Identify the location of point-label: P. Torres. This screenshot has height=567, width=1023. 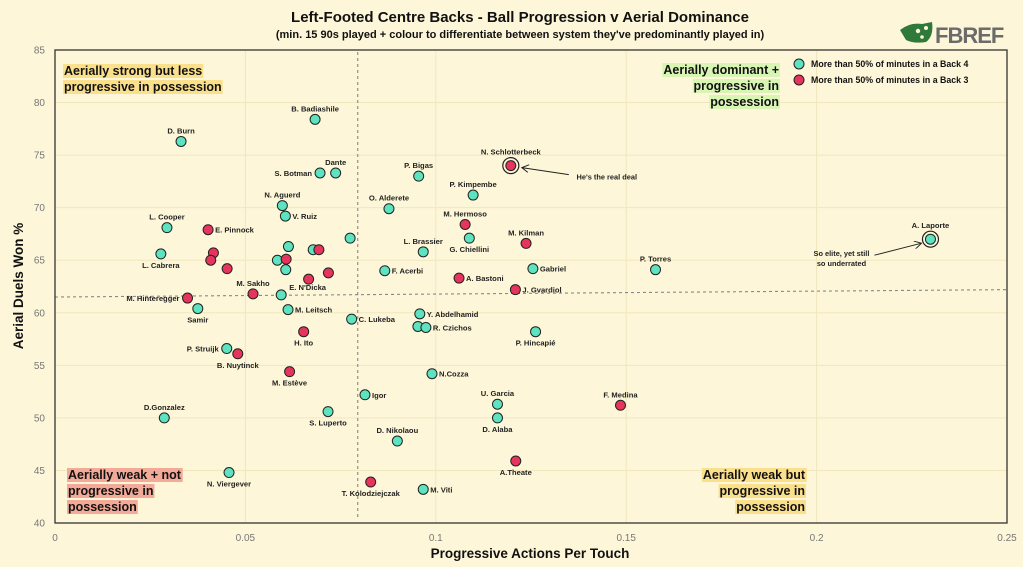
(655, 259).